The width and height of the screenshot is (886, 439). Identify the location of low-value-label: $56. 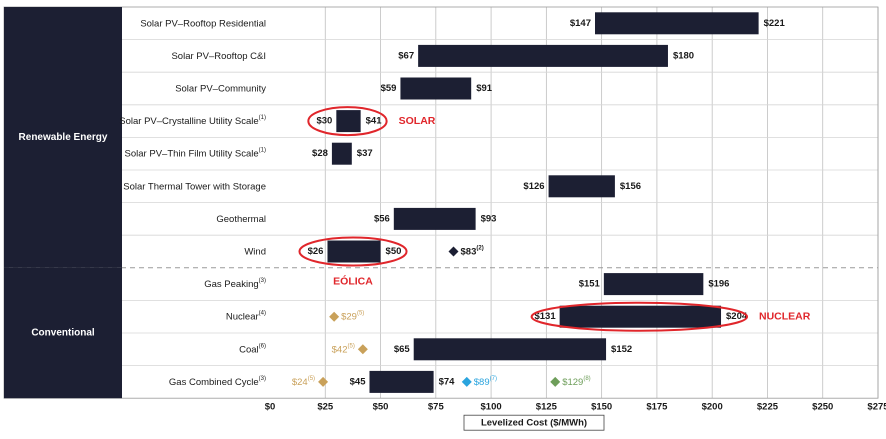
(382, 218).